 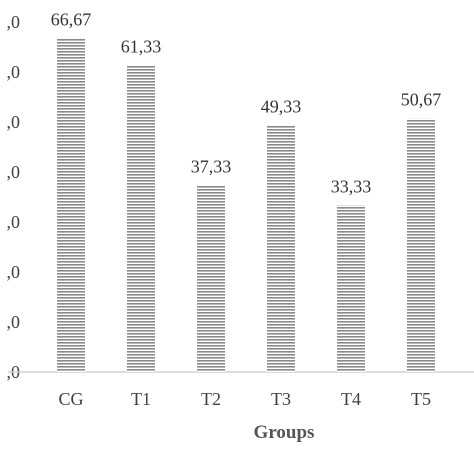 What do you see at coordinates (421, 399) in the screenshot?
I see `x-tick-label-t5: T5` at bounding box center [421, 399].